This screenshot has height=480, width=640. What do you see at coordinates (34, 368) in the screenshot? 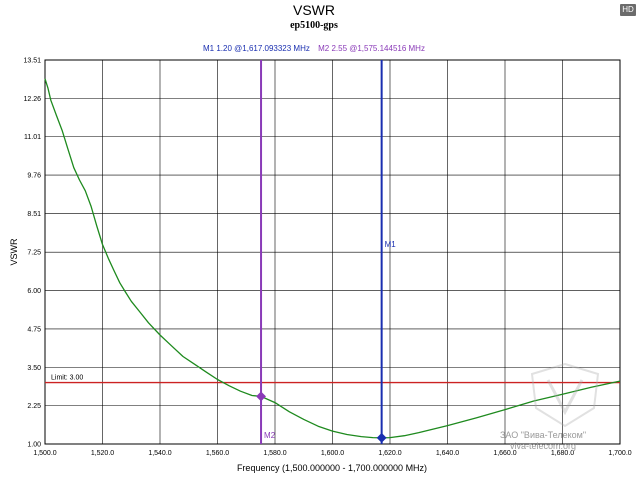
I see `y-tick-label: 3.50` at bounding box center [34, 368].